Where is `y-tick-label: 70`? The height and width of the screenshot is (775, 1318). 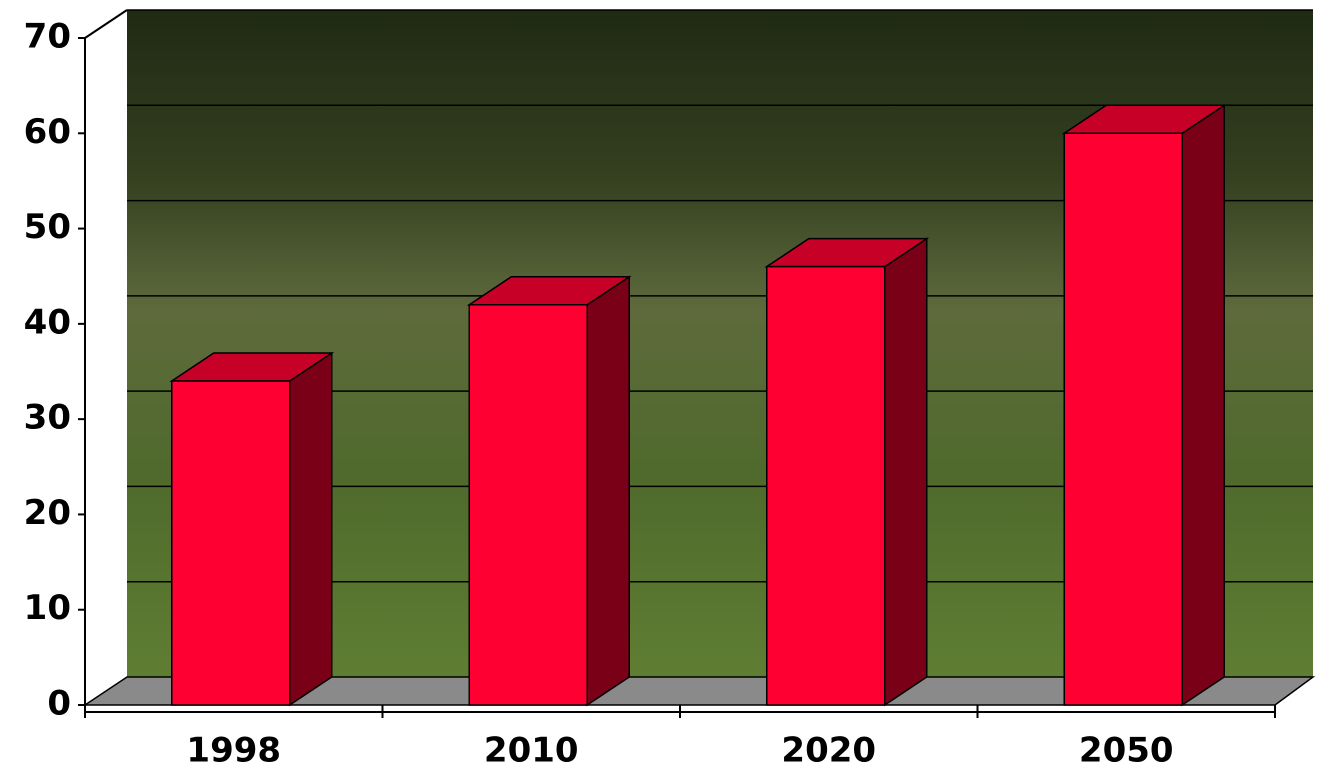 y-tick-label: 70 is located at coordinates (47, 37).